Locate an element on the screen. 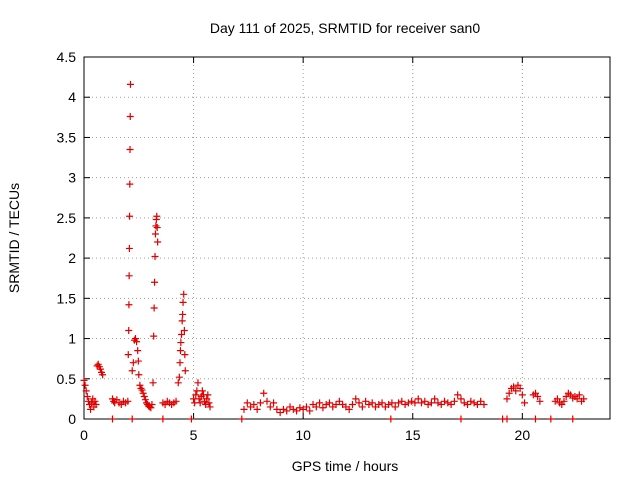 This screenshot has width=640, height=480. y-tick-label: 0.5 is located at coordinates (67, 379).